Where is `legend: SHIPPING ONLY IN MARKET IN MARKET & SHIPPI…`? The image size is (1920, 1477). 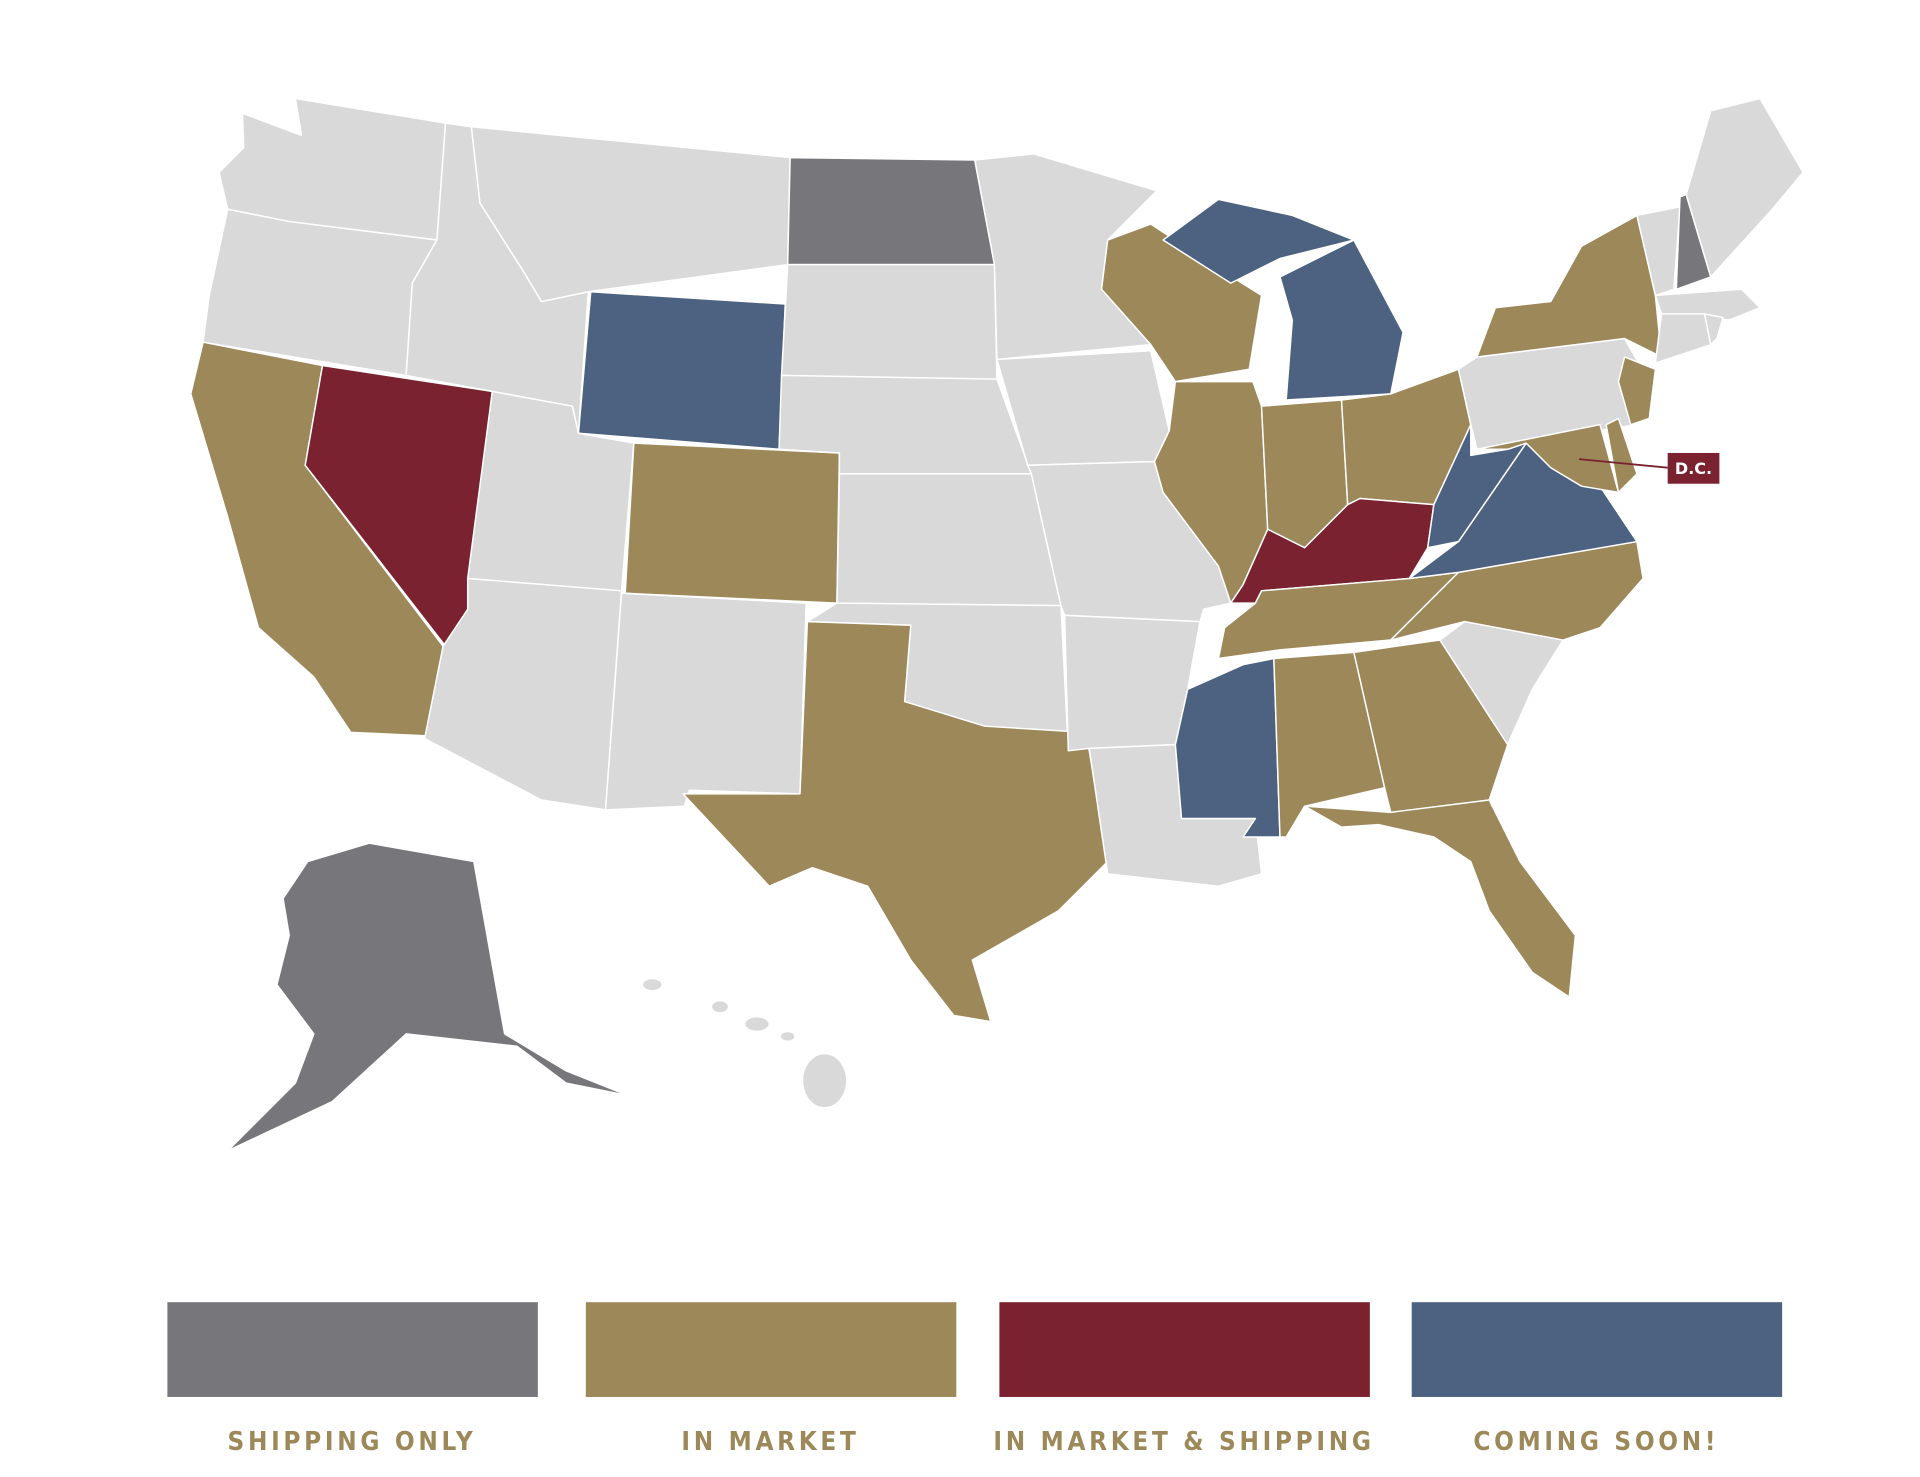 legend: SHIPPING ONLY IN MARKET IN MARKET & SHIPPI… is located at coordinates (975, 1379).